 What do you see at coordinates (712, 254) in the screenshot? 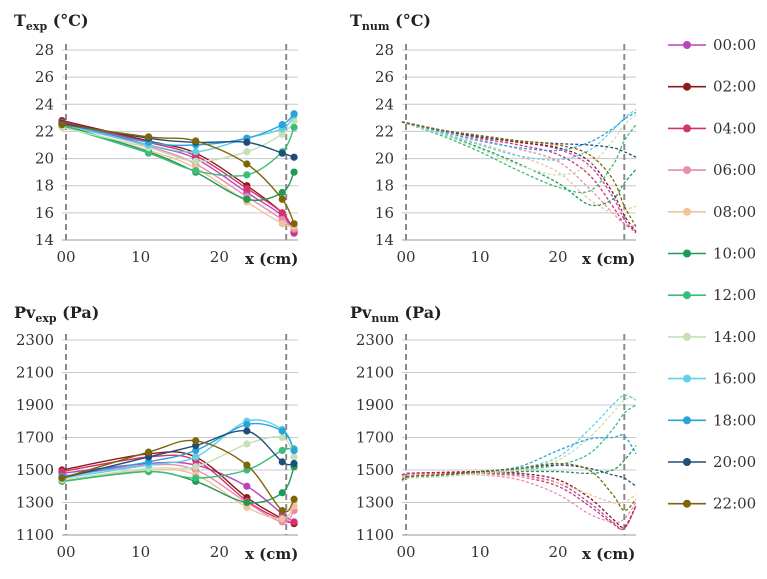
I see `legend-item-1000: 10:00` at bounding box center [712, 254].